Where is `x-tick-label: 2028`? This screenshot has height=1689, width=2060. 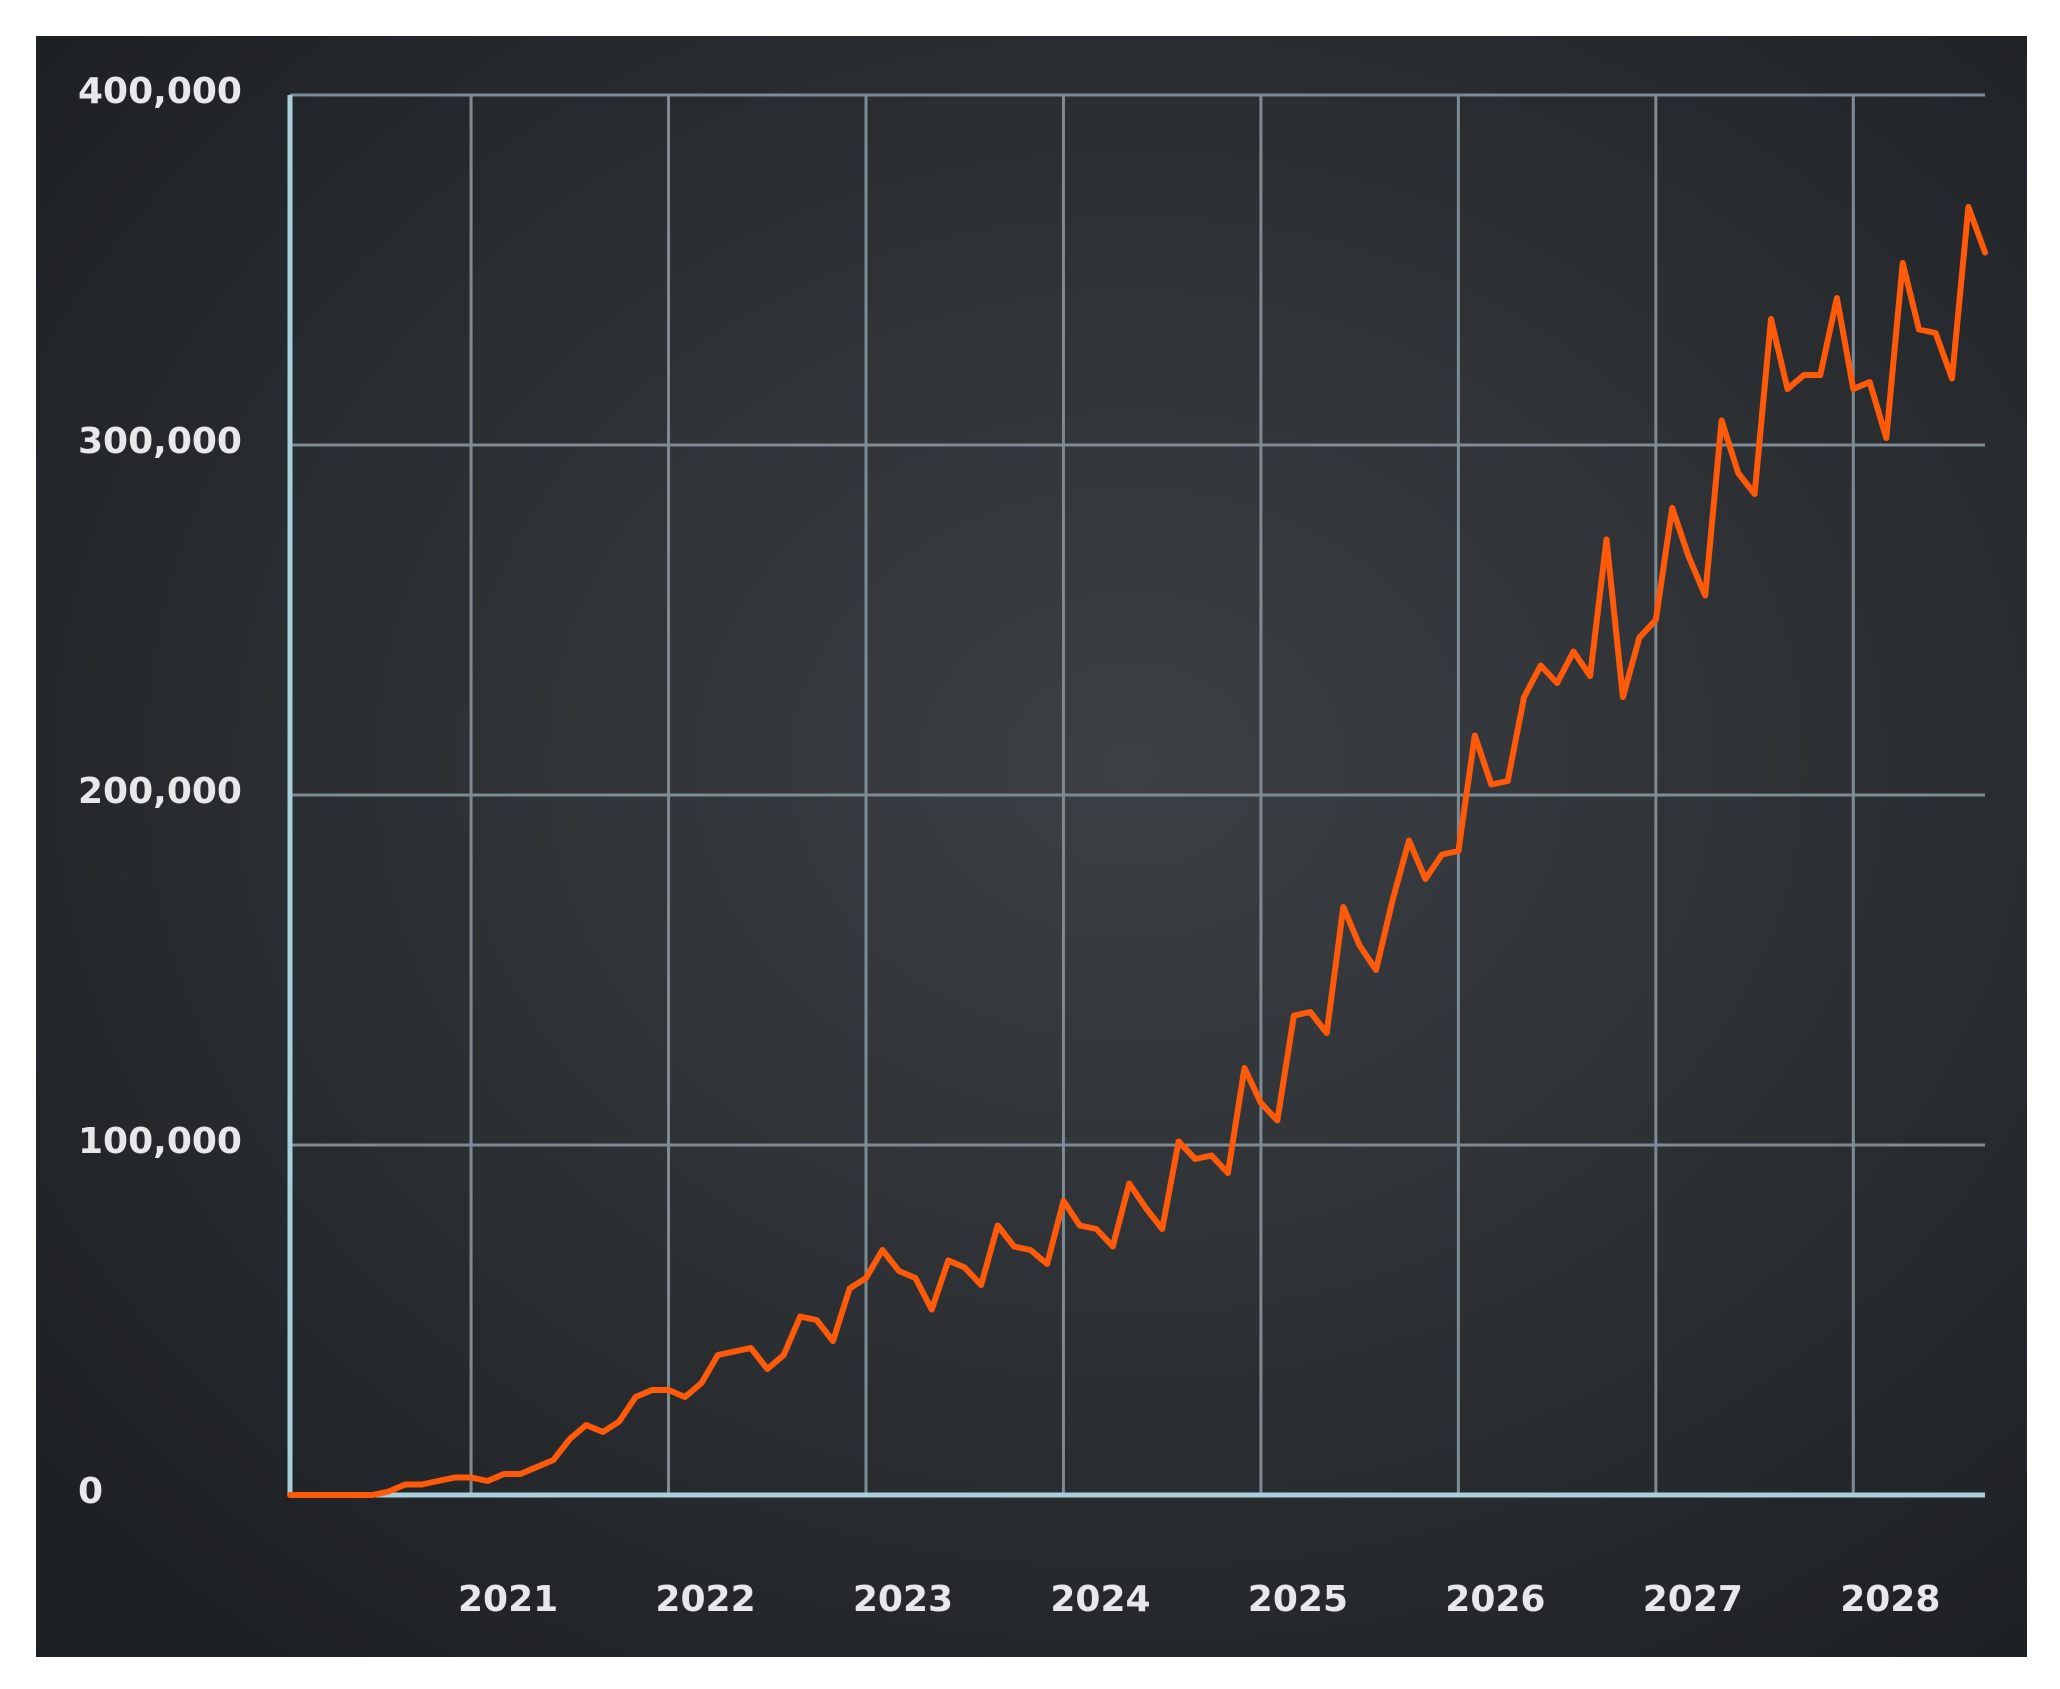 x-tick-label: 2028 is located at coordinates (1890, 1599).